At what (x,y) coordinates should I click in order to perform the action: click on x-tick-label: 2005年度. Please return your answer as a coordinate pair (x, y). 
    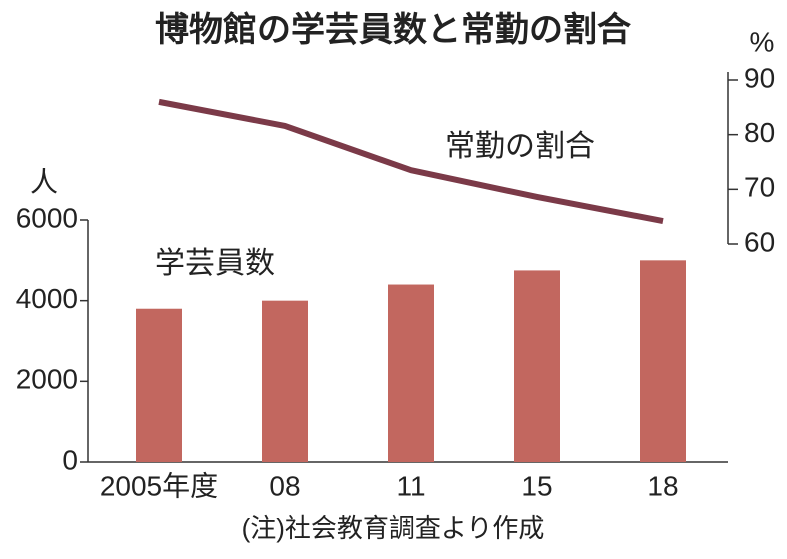
    Looking at the image, I should click on (159, 485).